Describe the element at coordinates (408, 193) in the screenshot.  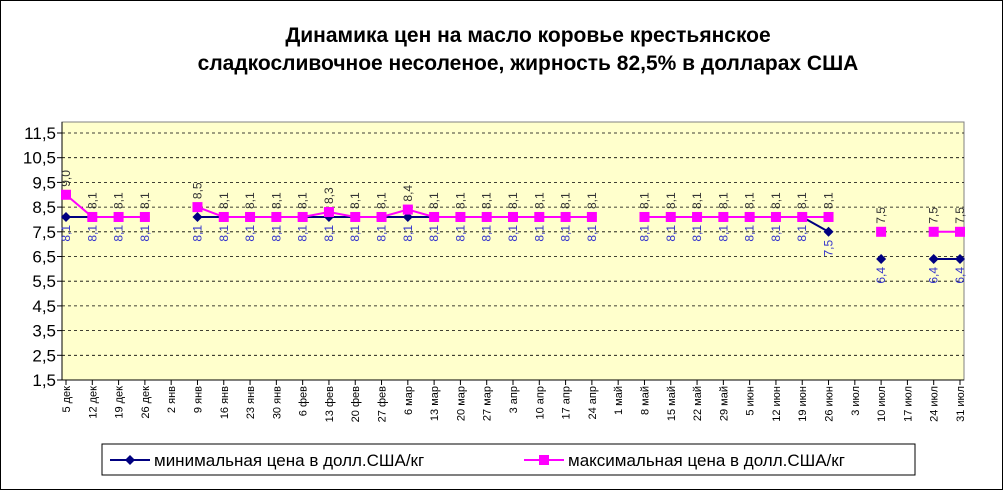
I see `value-label: 8,4` at that location.